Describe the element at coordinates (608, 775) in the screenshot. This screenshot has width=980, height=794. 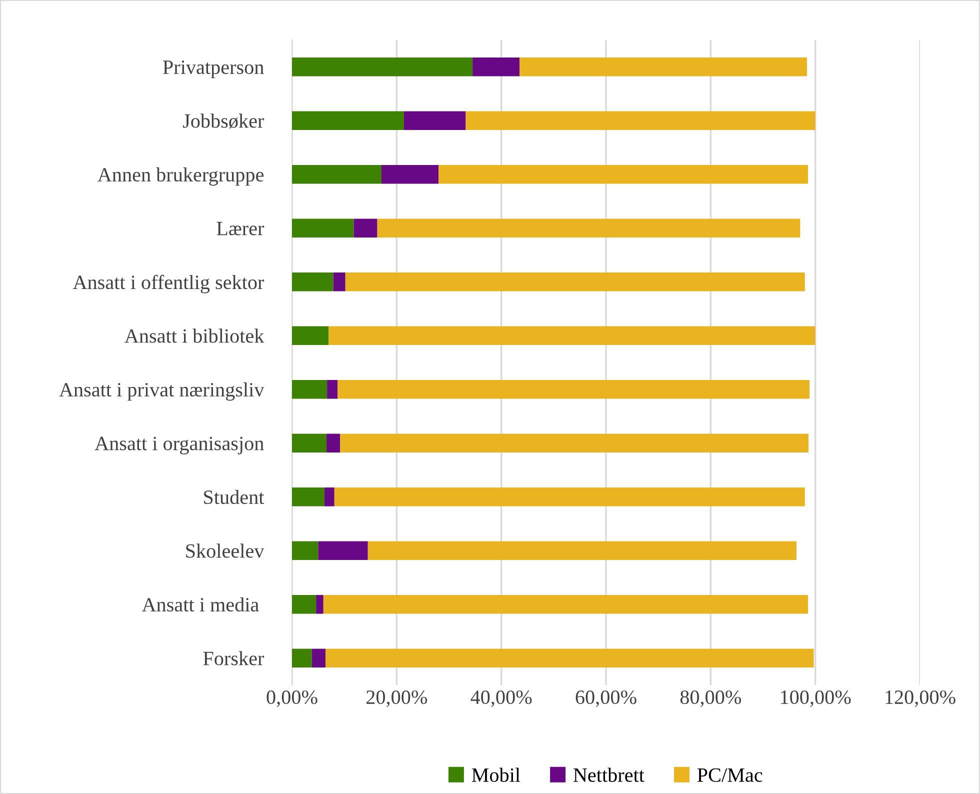
I see `legend-label: Nettbrett` at that location.